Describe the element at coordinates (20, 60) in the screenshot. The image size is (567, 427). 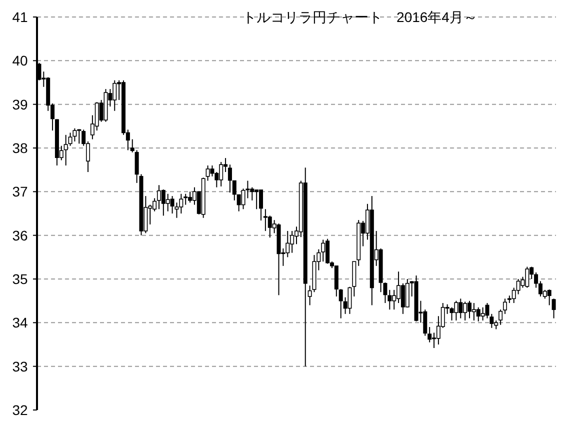
I see `y-tick-label: 40` at that location.